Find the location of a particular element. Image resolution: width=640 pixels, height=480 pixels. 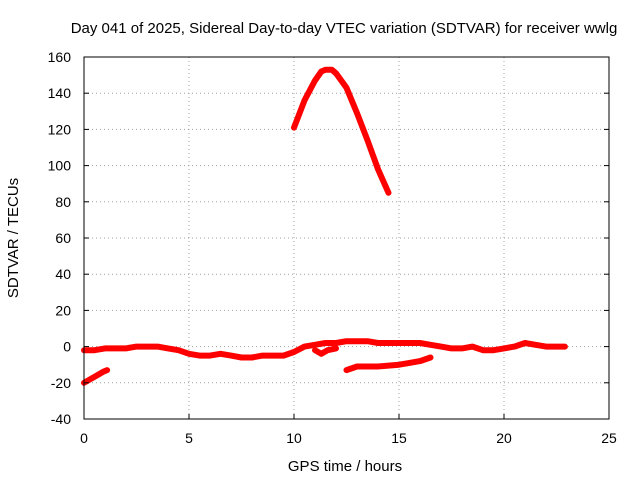

y-tick-label: 80 is located at coordinates (63, 202).